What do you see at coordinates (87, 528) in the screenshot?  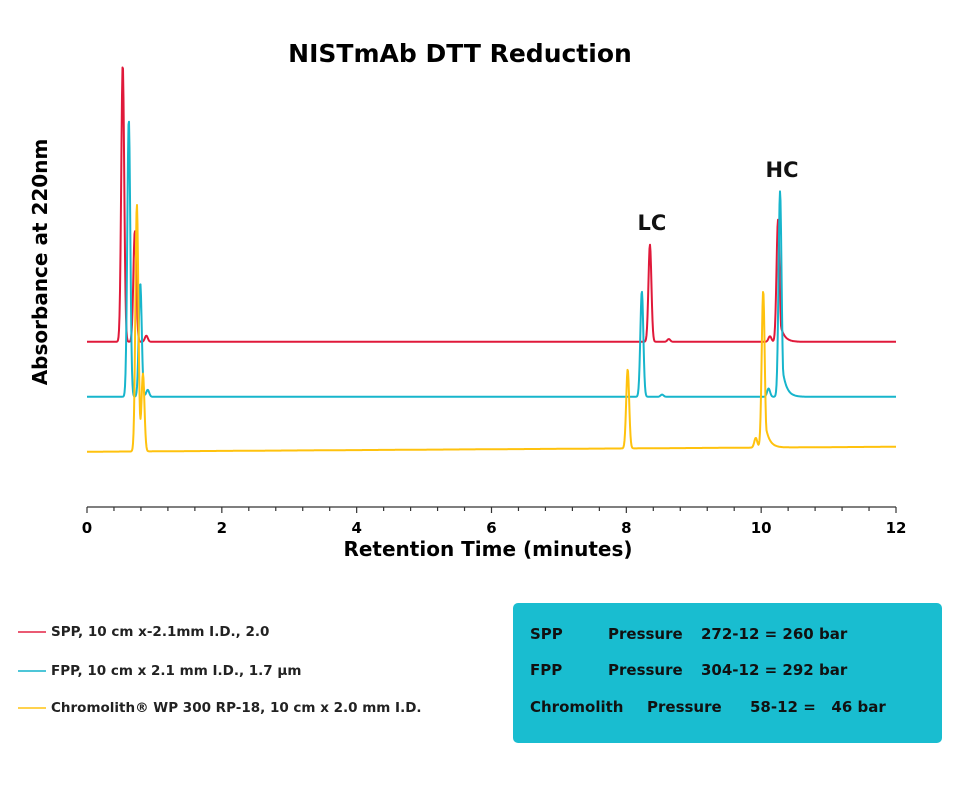 I see `x-tick-label: 0` at bounding box center [87, 528].